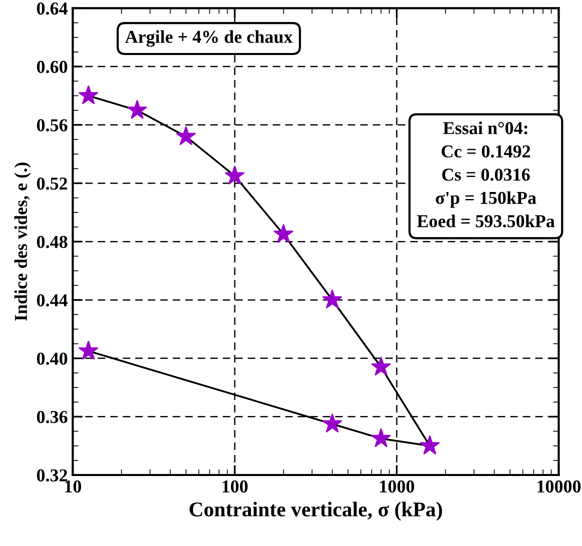 This screenshot has width=582, height=546. I want to click on y-tick-label: 0.44, so click(52, 300).